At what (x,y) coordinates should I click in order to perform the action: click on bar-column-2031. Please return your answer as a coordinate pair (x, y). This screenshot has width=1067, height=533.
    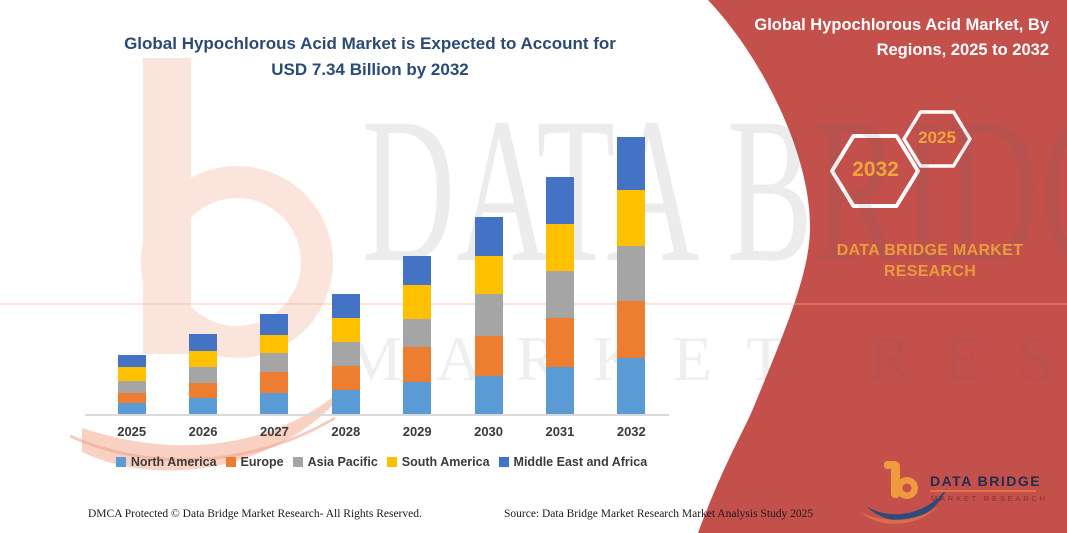
    Looking at the image, I should click on (559, 295).